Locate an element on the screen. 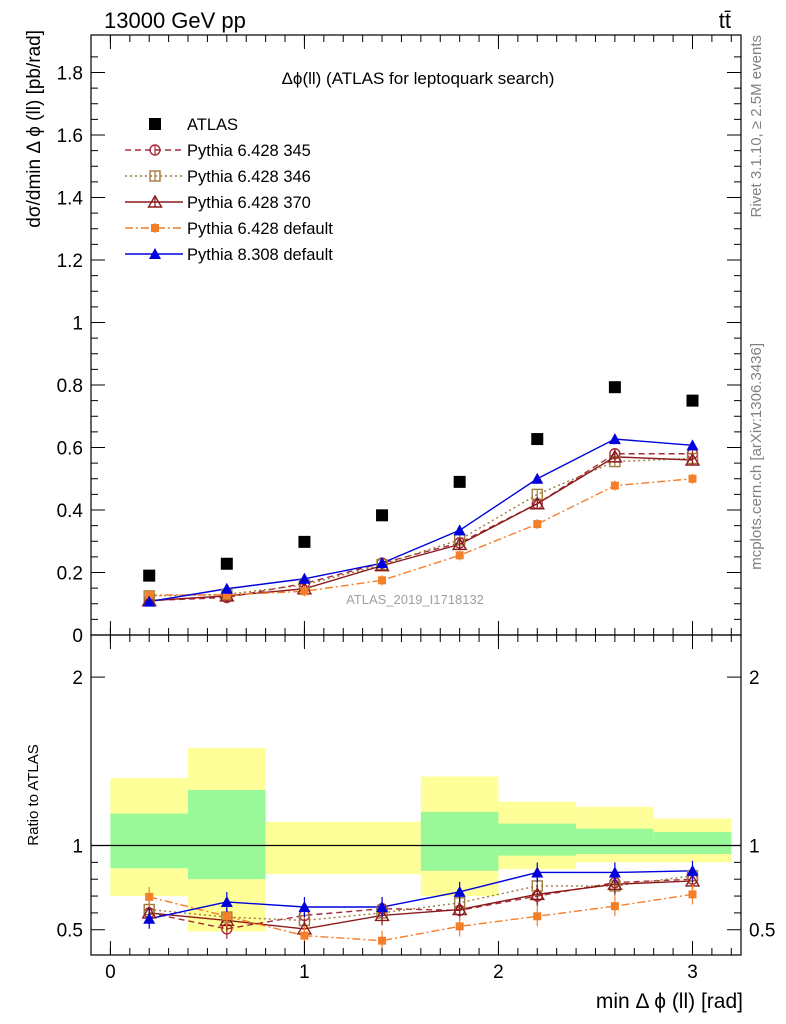 The height and width of the screenshot is (1024, 786). ratio-y-tick-label: 2 is located at coordinates (77, 678).